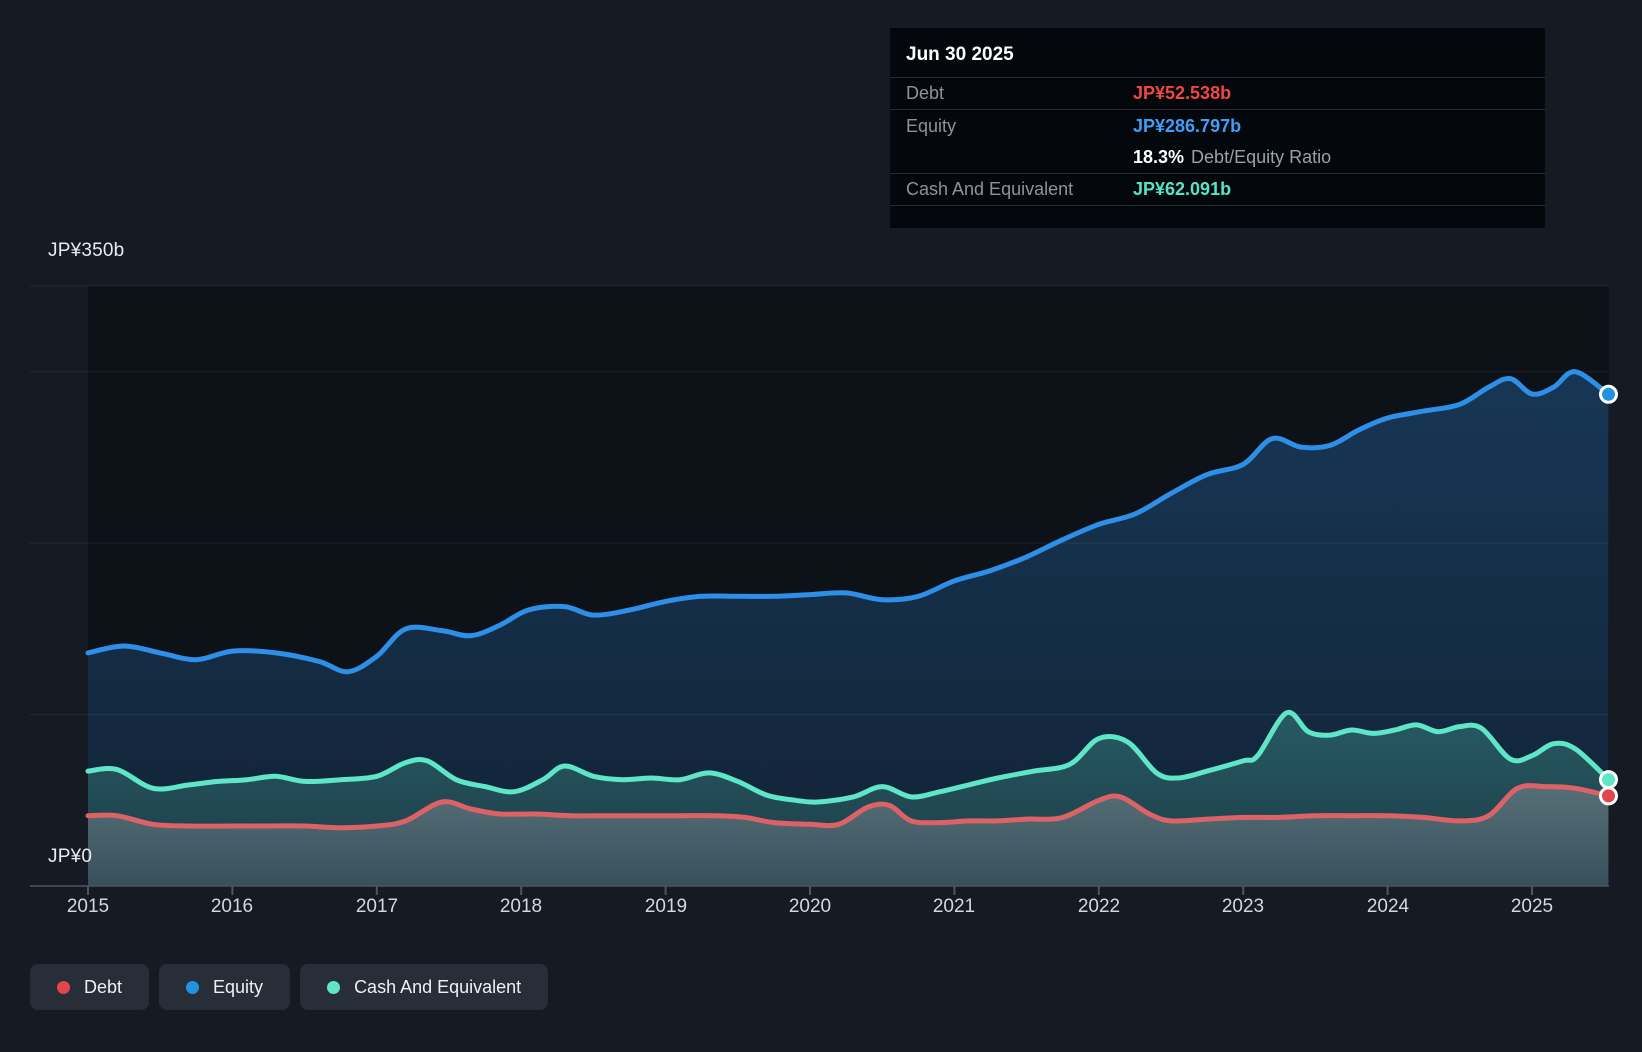 The width and height of the screenshot is (1642, 1052). I want to click on legend-item-equity: Equity, so click(225, 987).